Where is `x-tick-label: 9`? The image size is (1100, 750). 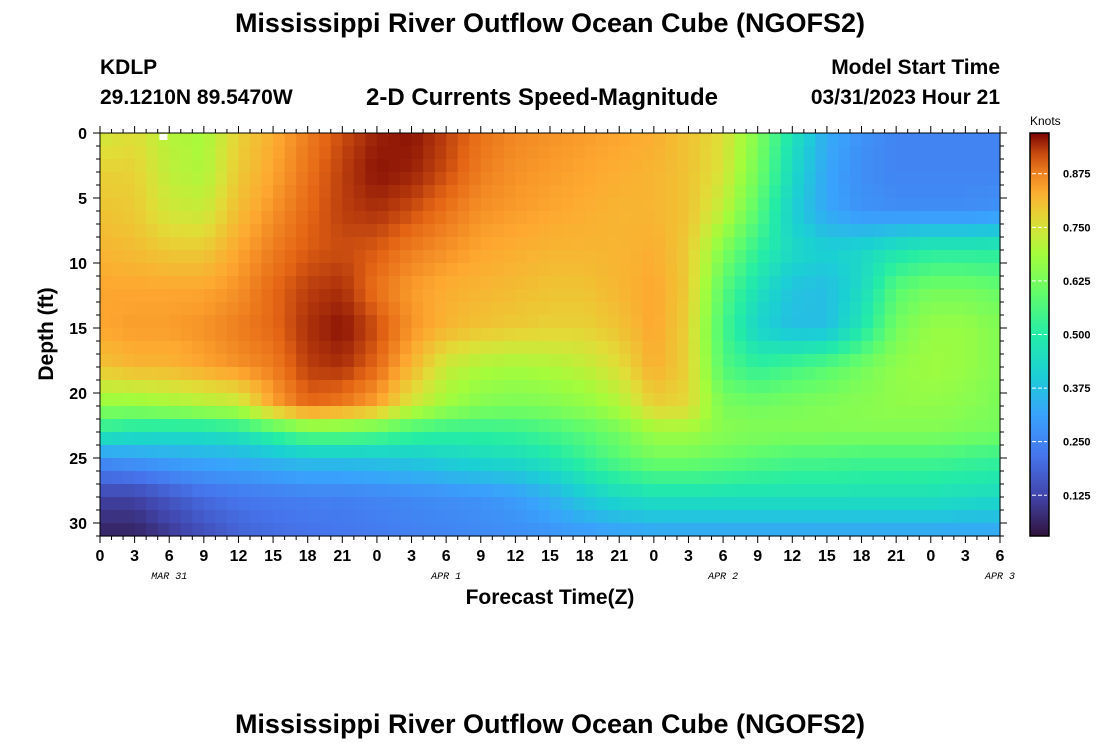 x-tick-label: 9 is located at coordinates (480, 556).